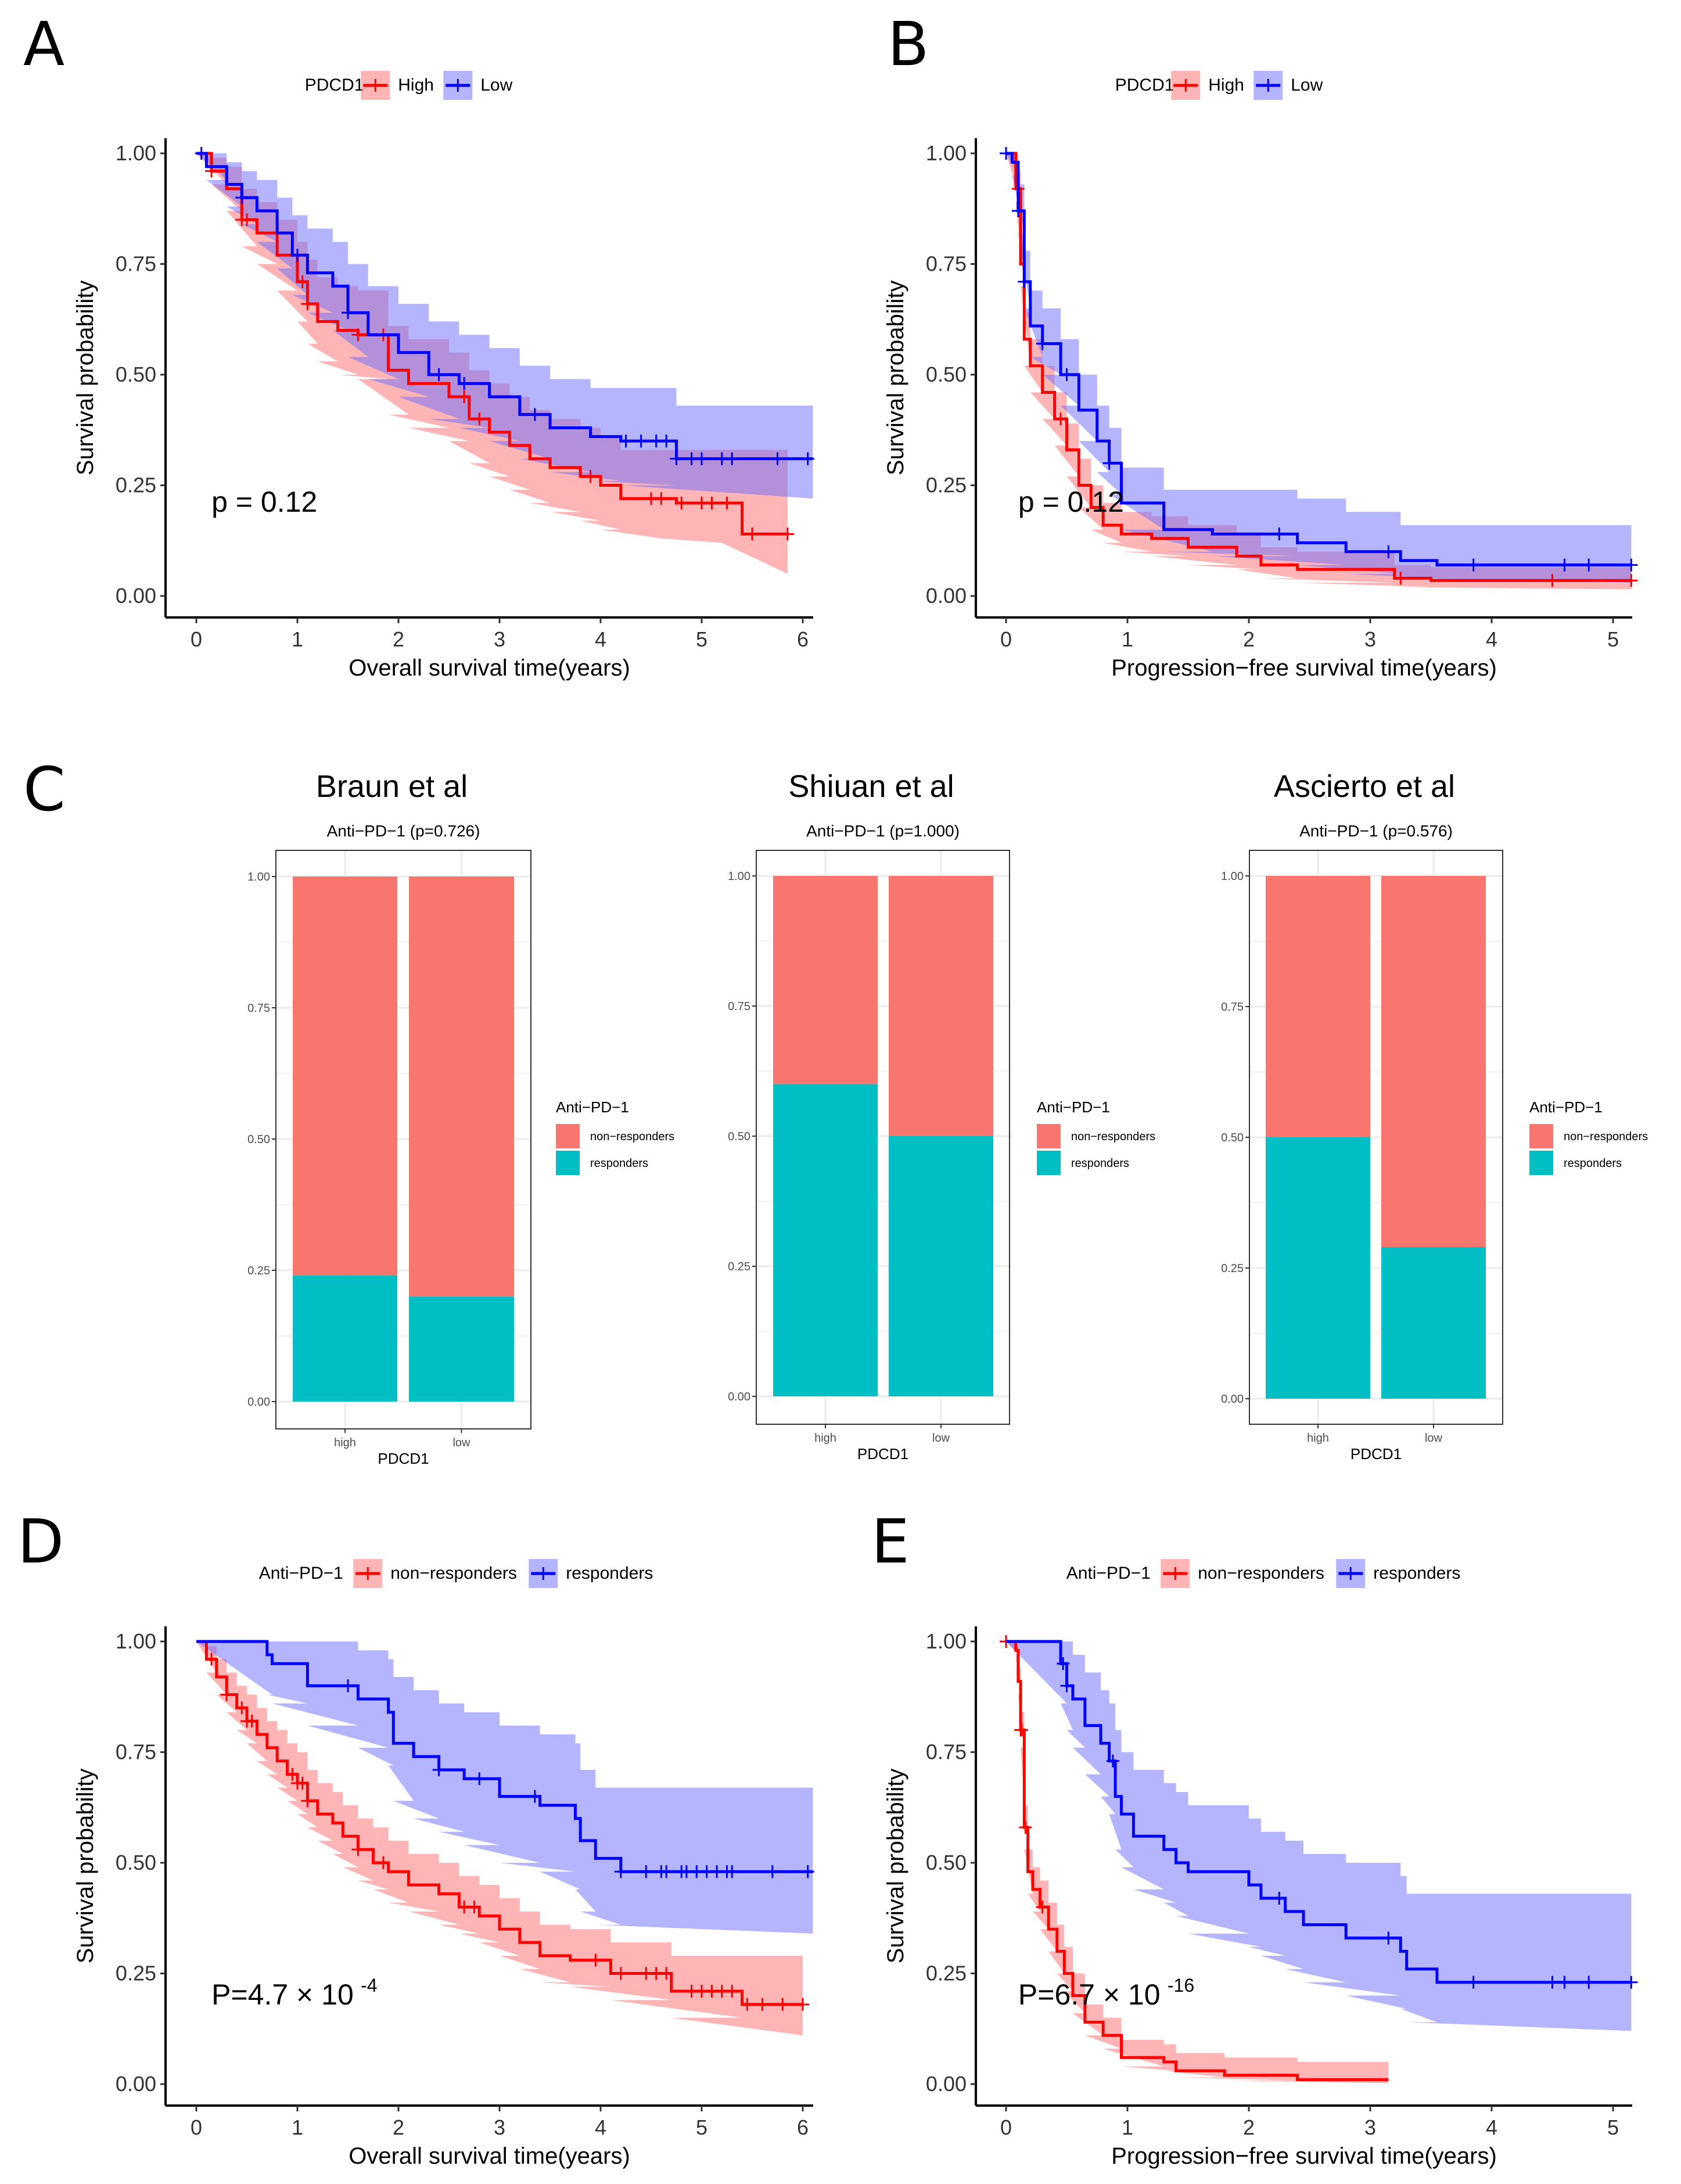  Describe the element at coordinates (908, 45) in the screenshot. I see `panel-letter-b: B` at that location.